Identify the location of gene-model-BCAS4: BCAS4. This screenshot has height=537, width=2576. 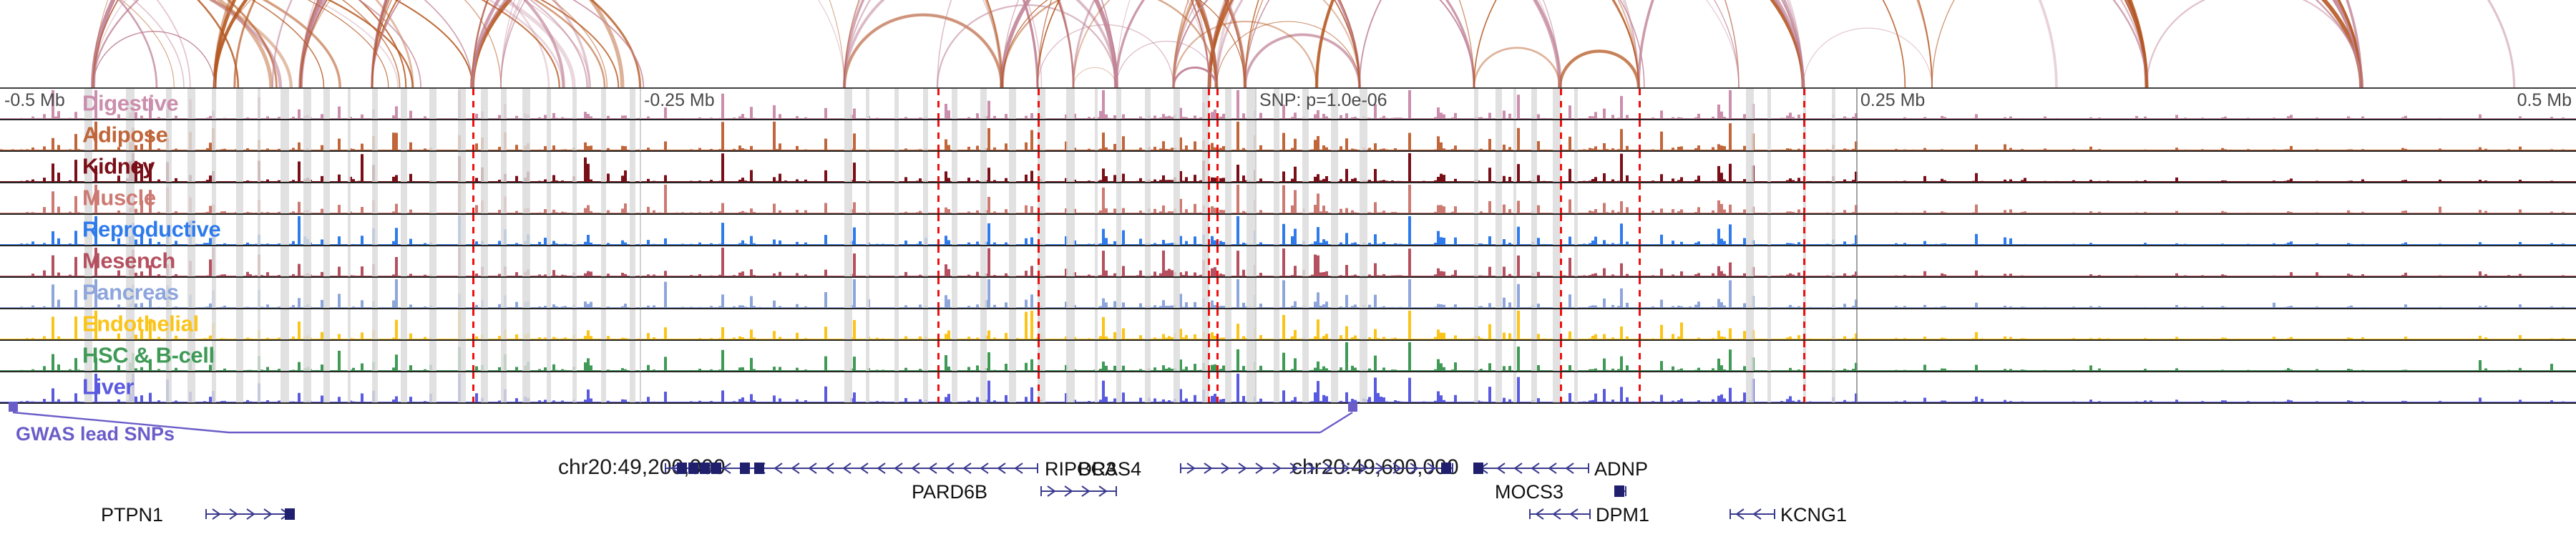
(1265, 469).